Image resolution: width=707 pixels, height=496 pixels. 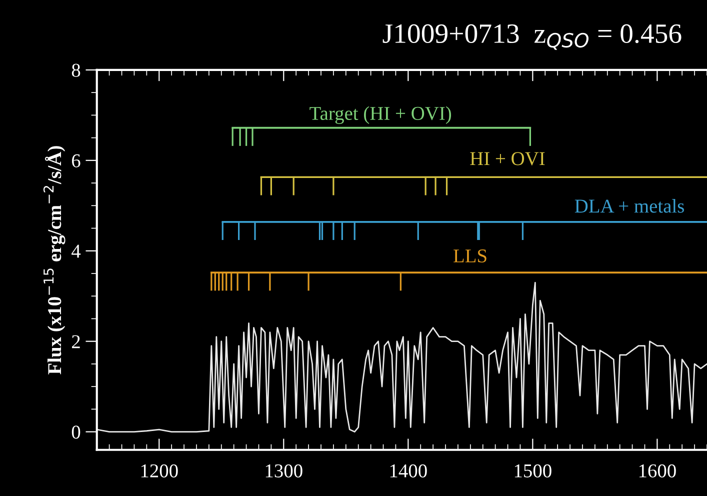 What do you see at coordinates (408, 471) in the screenshot?
I see `x-tick-label: 1400` at bounding box center [408, 471].